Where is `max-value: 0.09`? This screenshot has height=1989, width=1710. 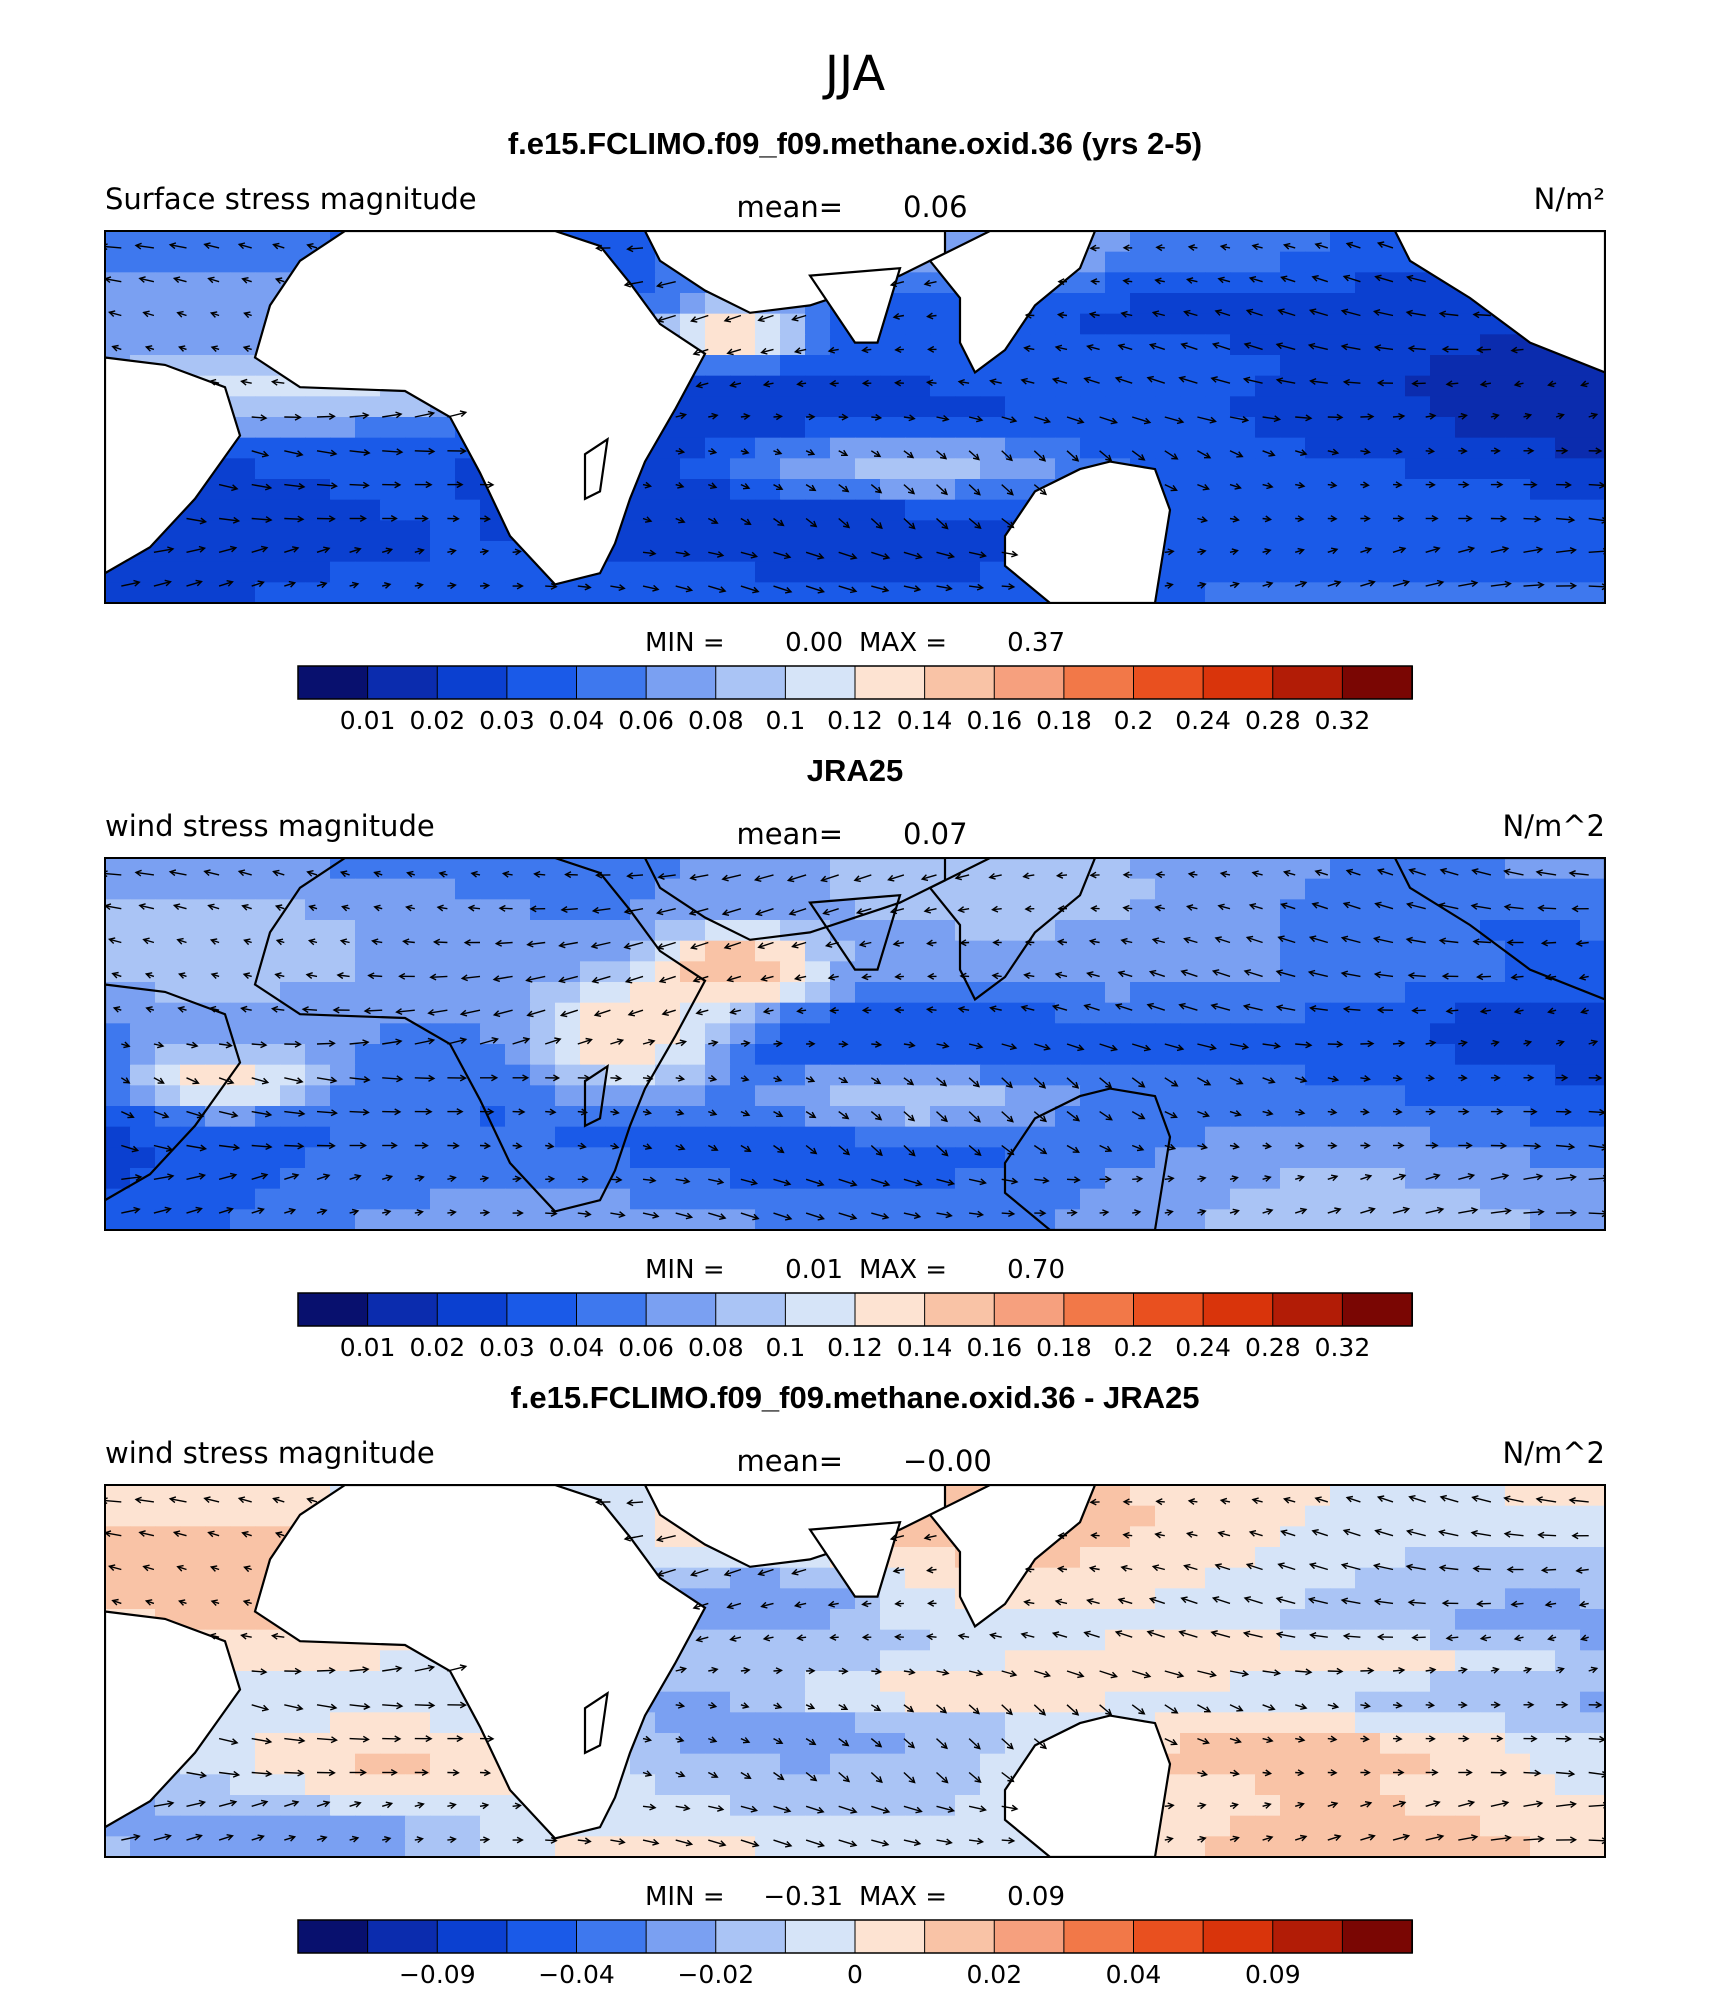
max-value: 0.09 is located at coordinates (1036, 1897).